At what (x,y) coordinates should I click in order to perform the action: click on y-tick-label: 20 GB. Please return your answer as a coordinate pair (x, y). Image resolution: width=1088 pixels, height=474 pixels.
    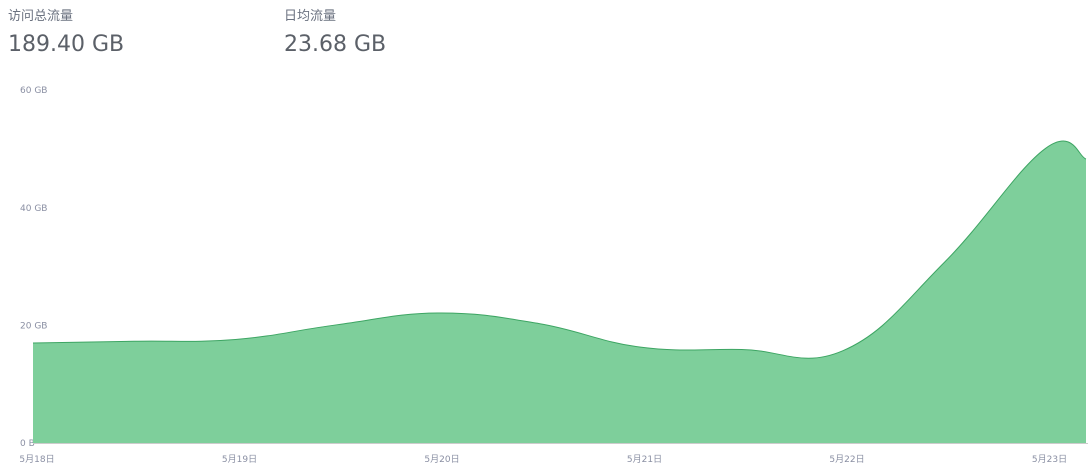
    Looking at the image, I should click on (33, 326).